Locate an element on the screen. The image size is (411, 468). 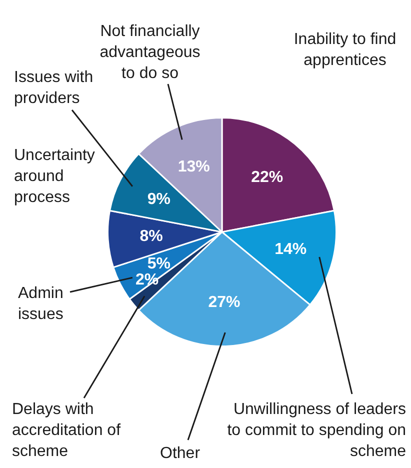
slice-label: Admin issues is located at coordinates (41, 304).